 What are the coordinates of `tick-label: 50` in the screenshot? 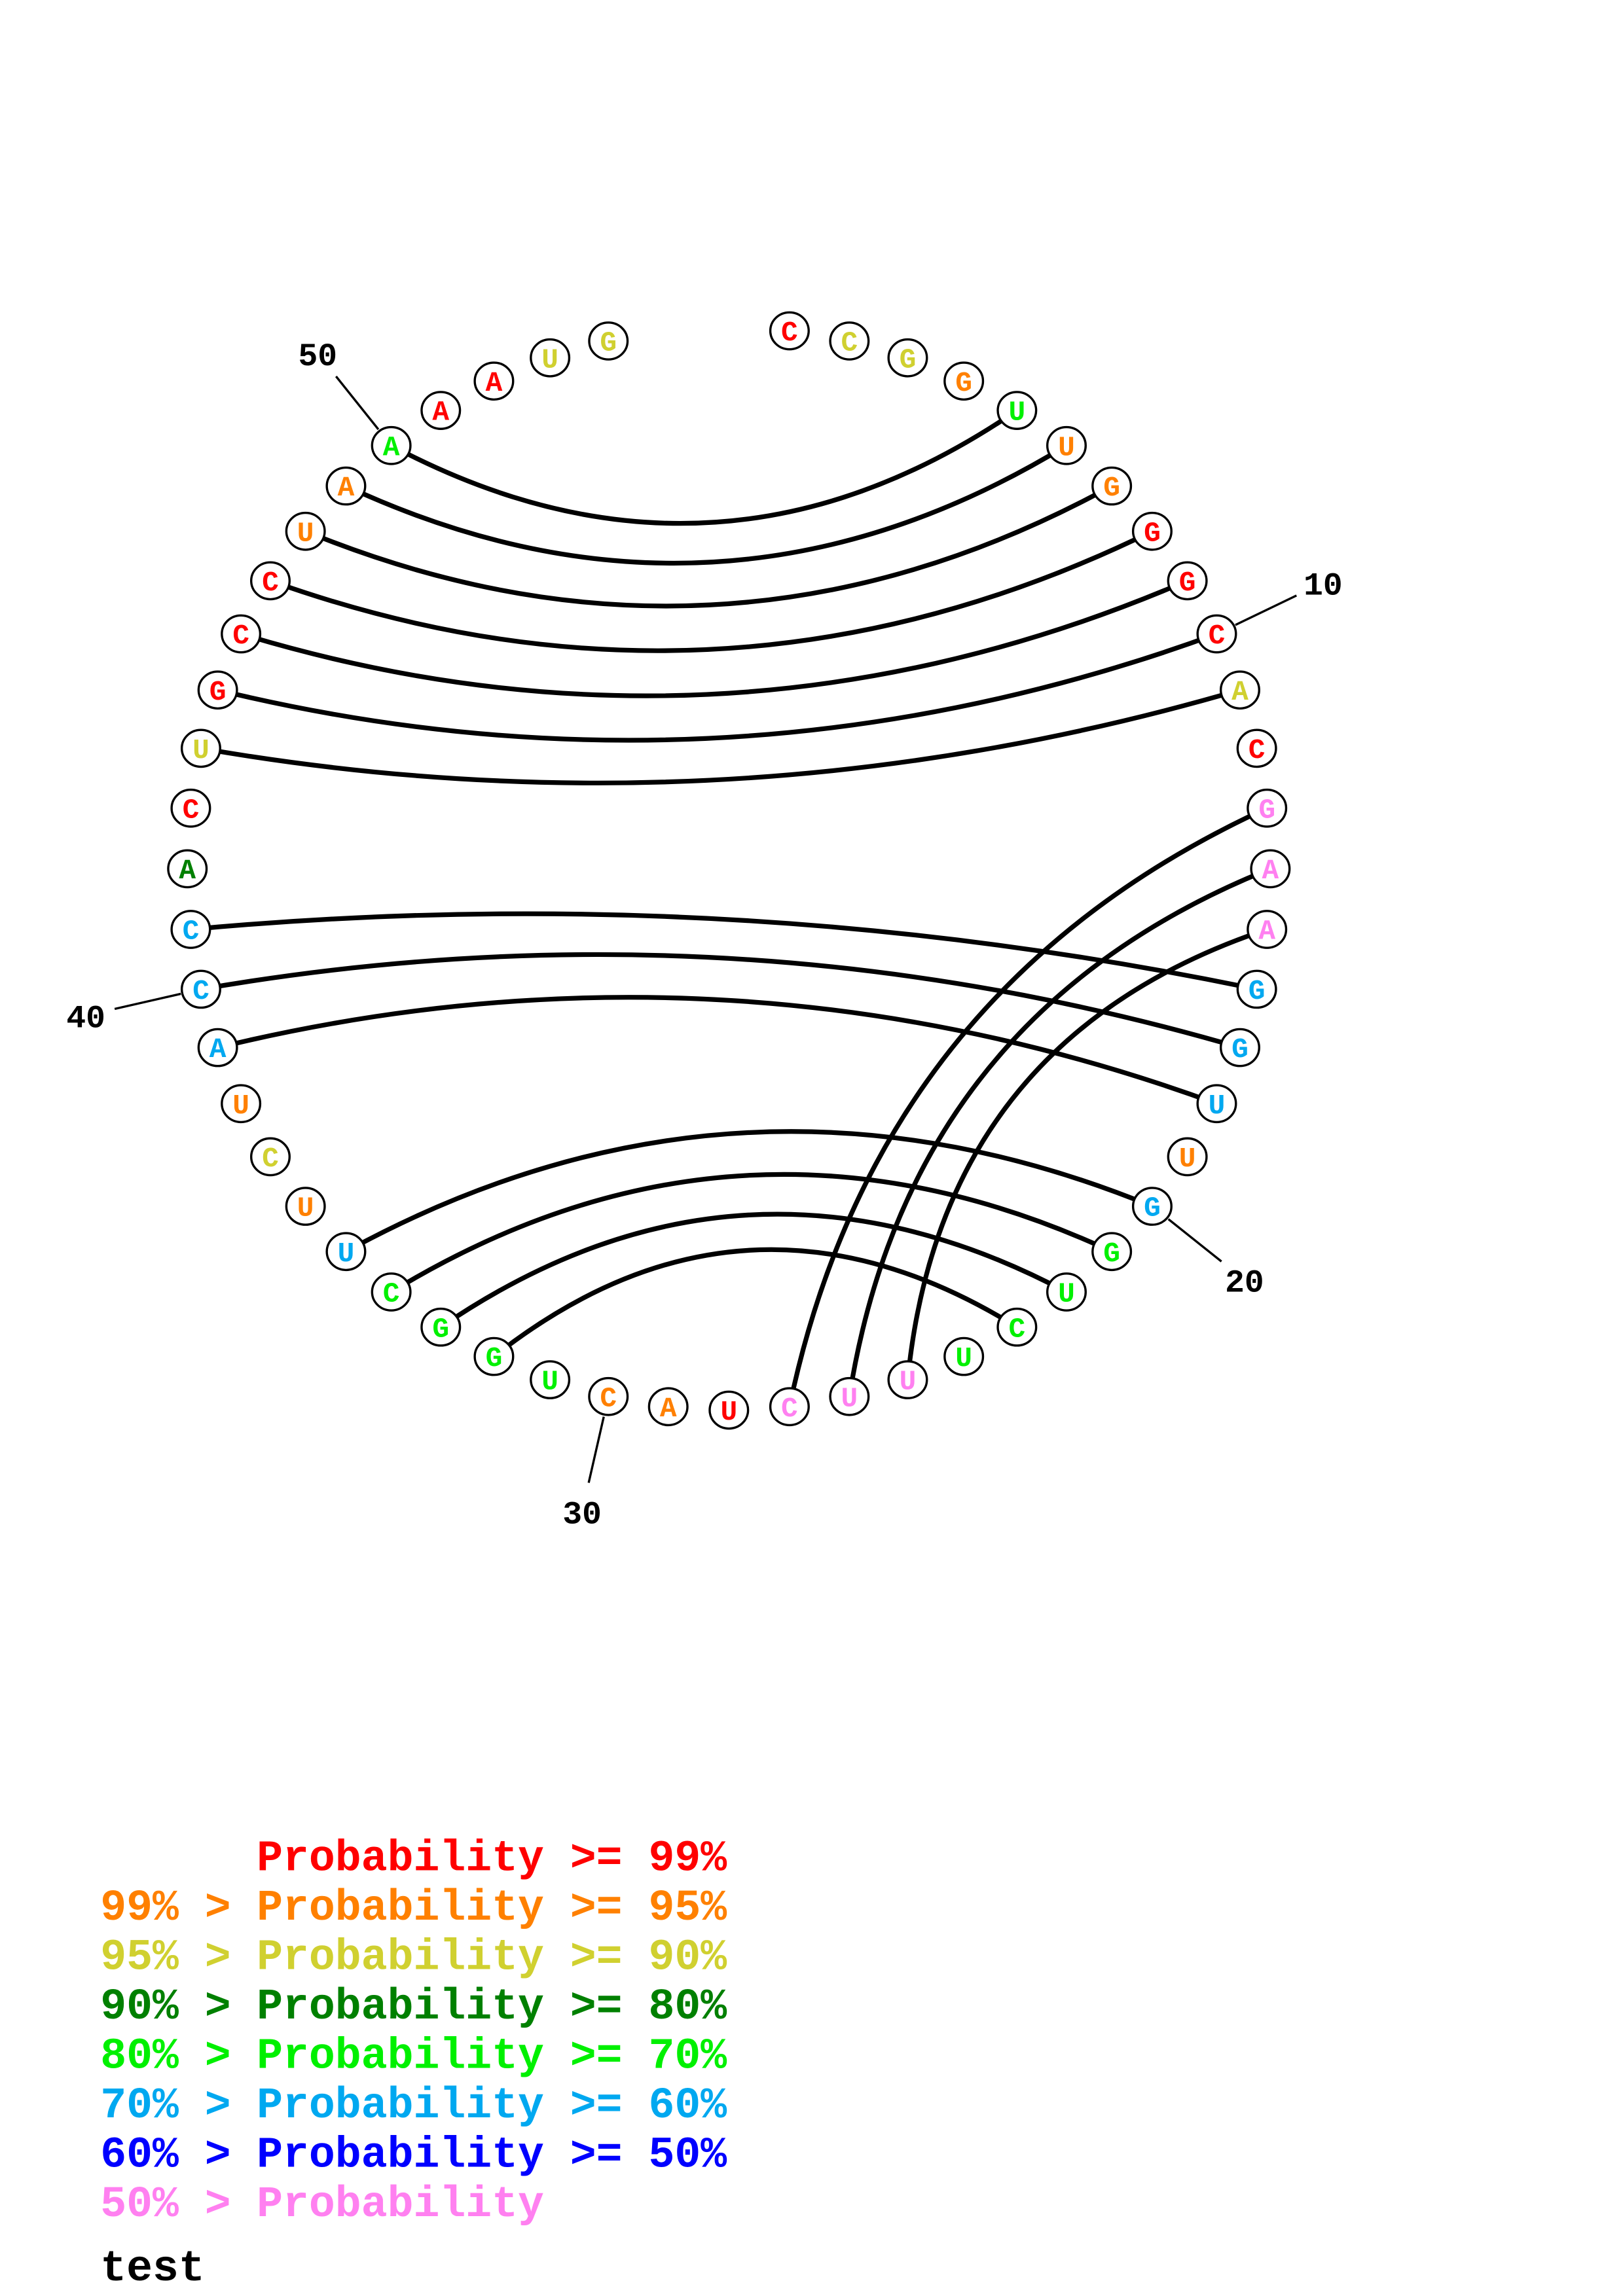 It's located at (317, 356).